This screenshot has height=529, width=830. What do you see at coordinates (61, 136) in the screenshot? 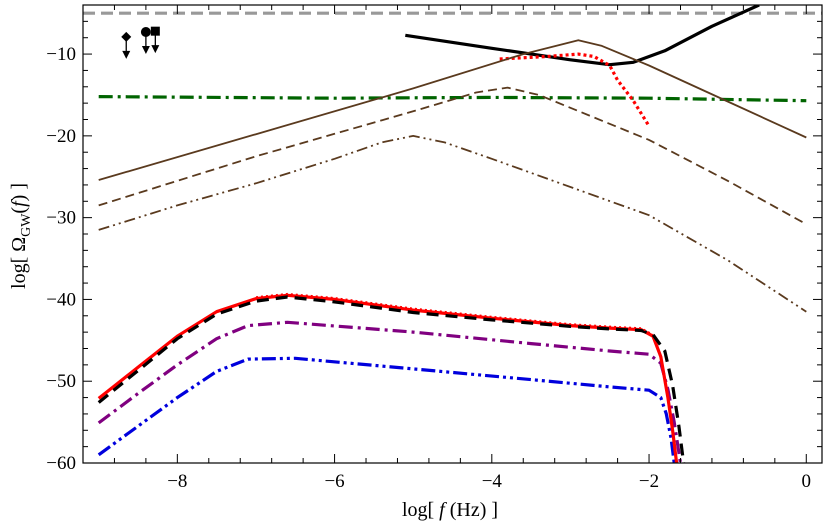
I see `y-tick-label: −20` at bounding box center [61, 136].